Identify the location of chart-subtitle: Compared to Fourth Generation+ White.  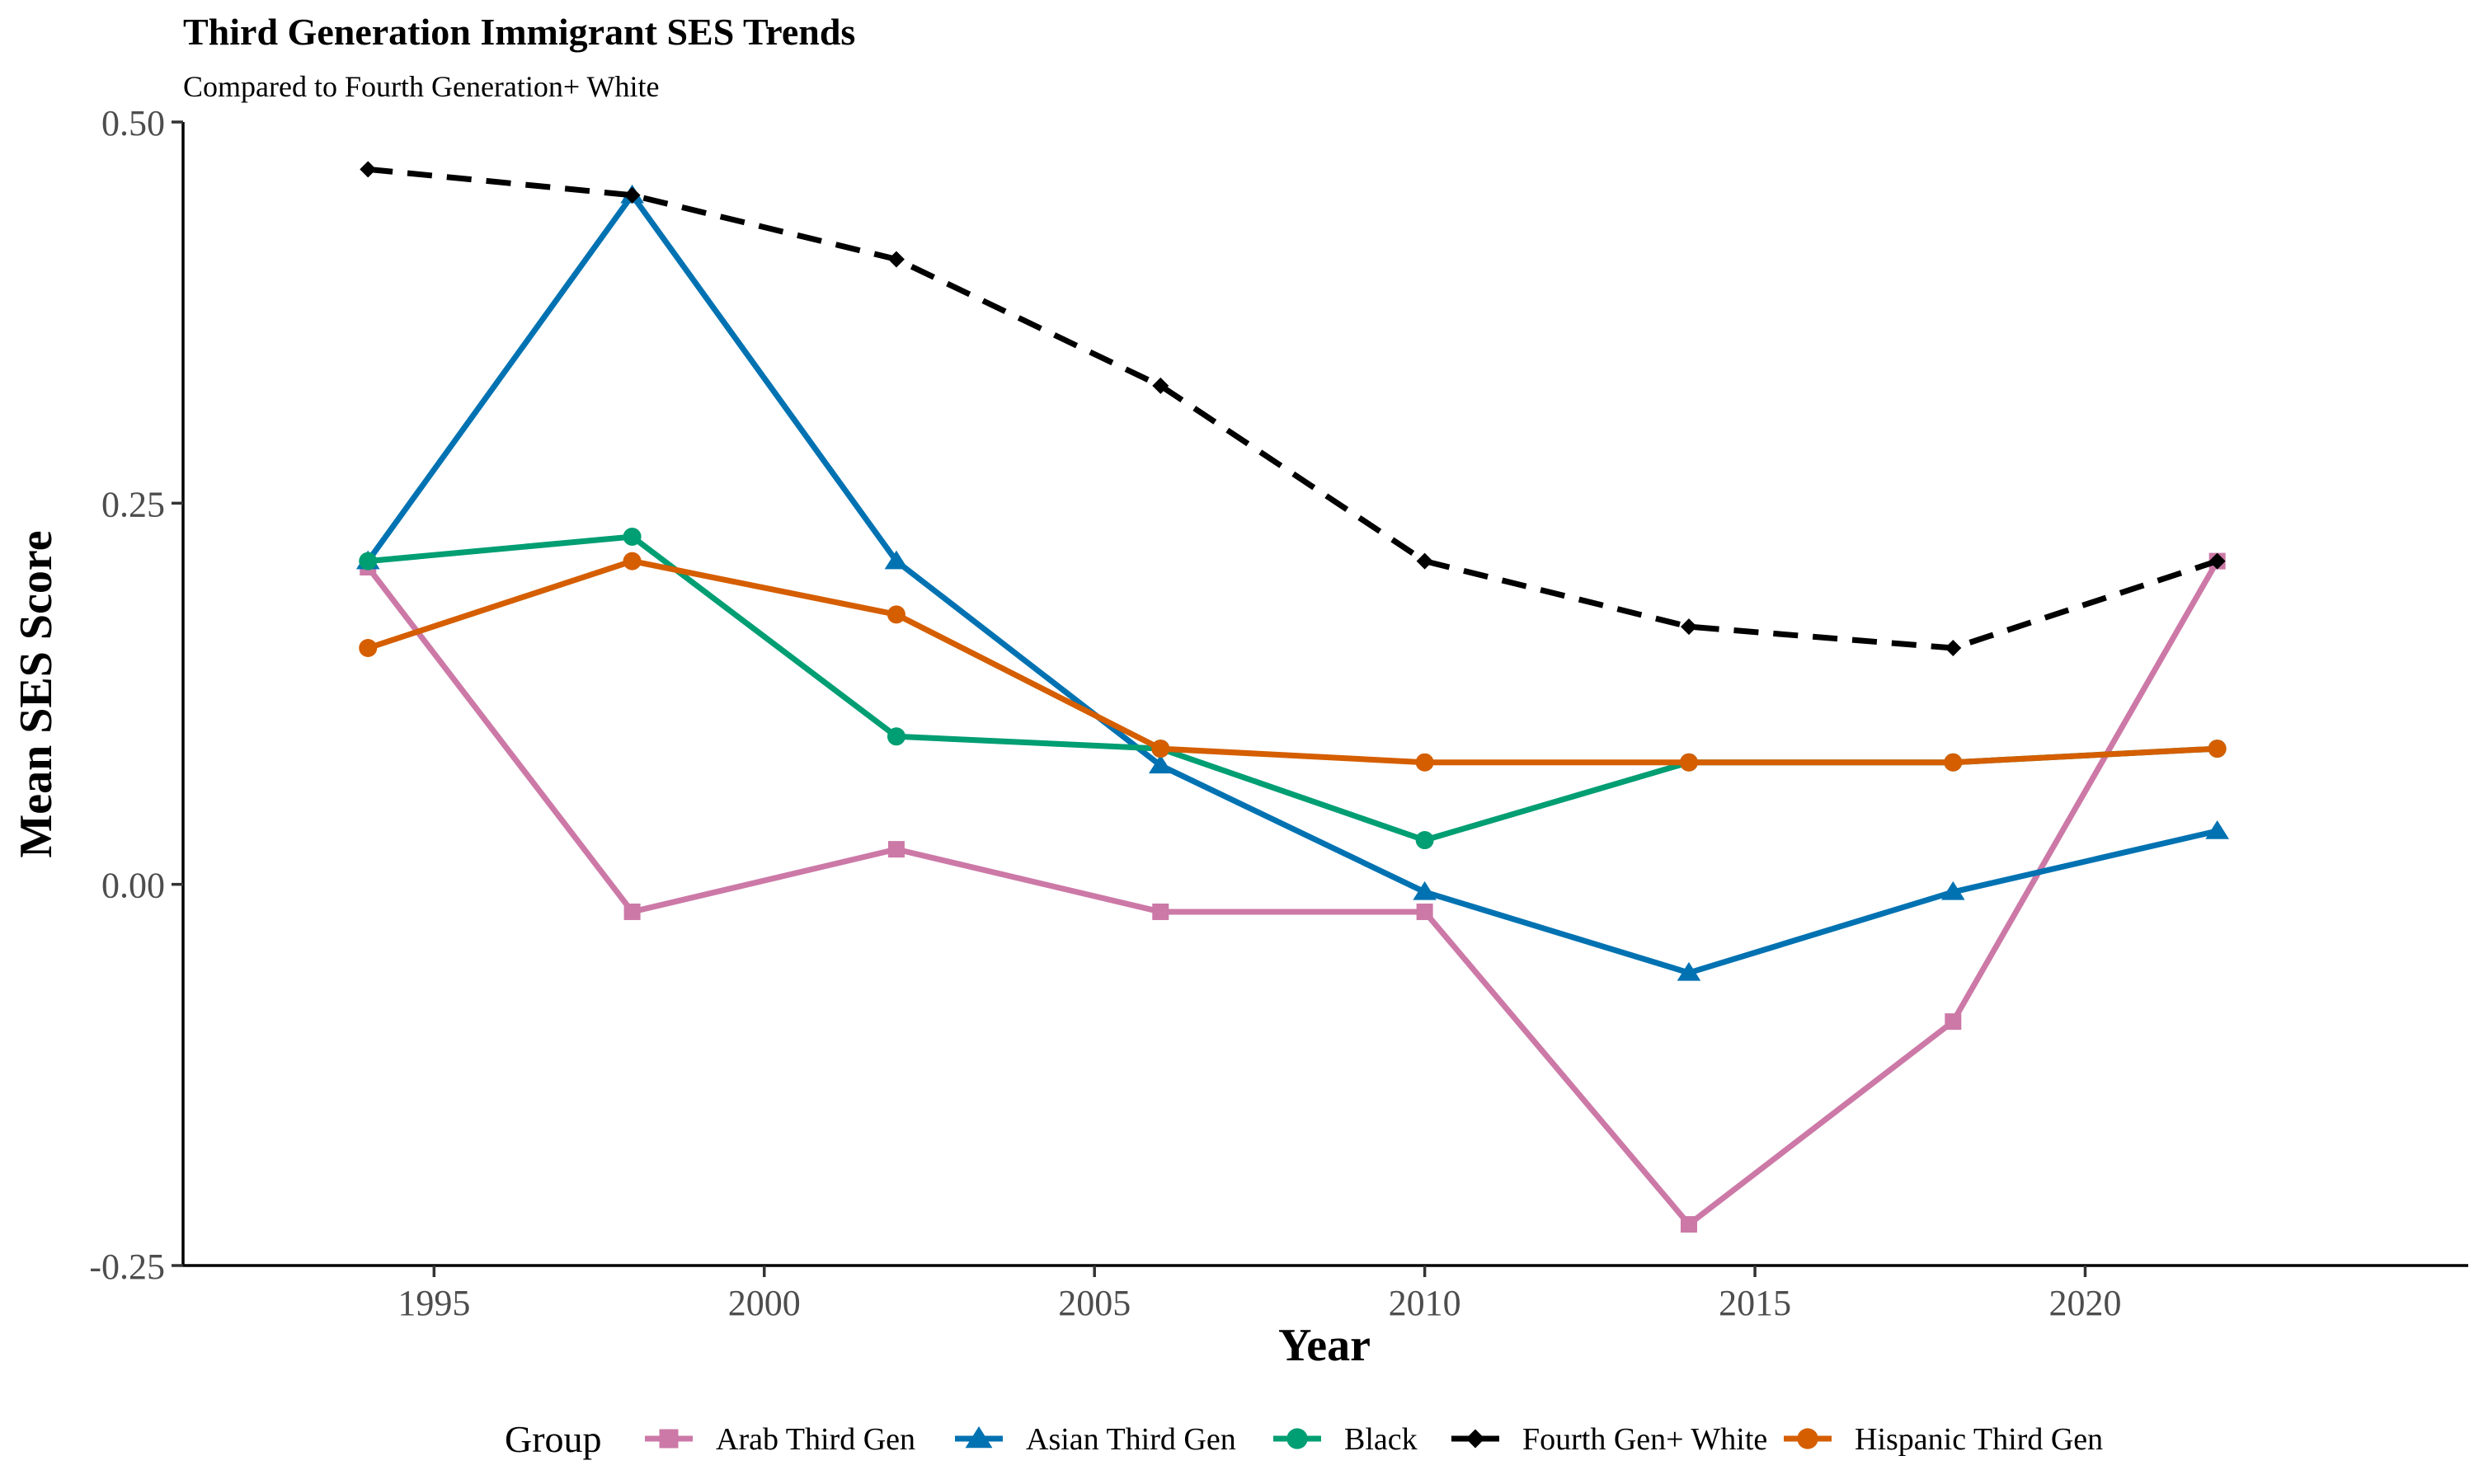
(421, 86).